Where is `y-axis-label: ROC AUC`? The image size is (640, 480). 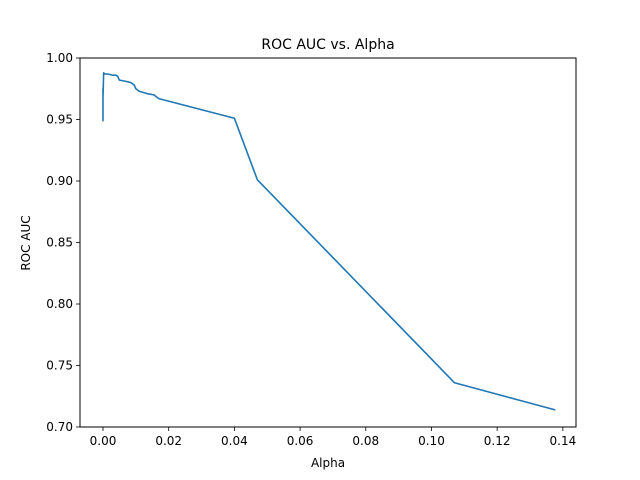
y-axis-label: ROC AUC is located at coordinates (26, 242).